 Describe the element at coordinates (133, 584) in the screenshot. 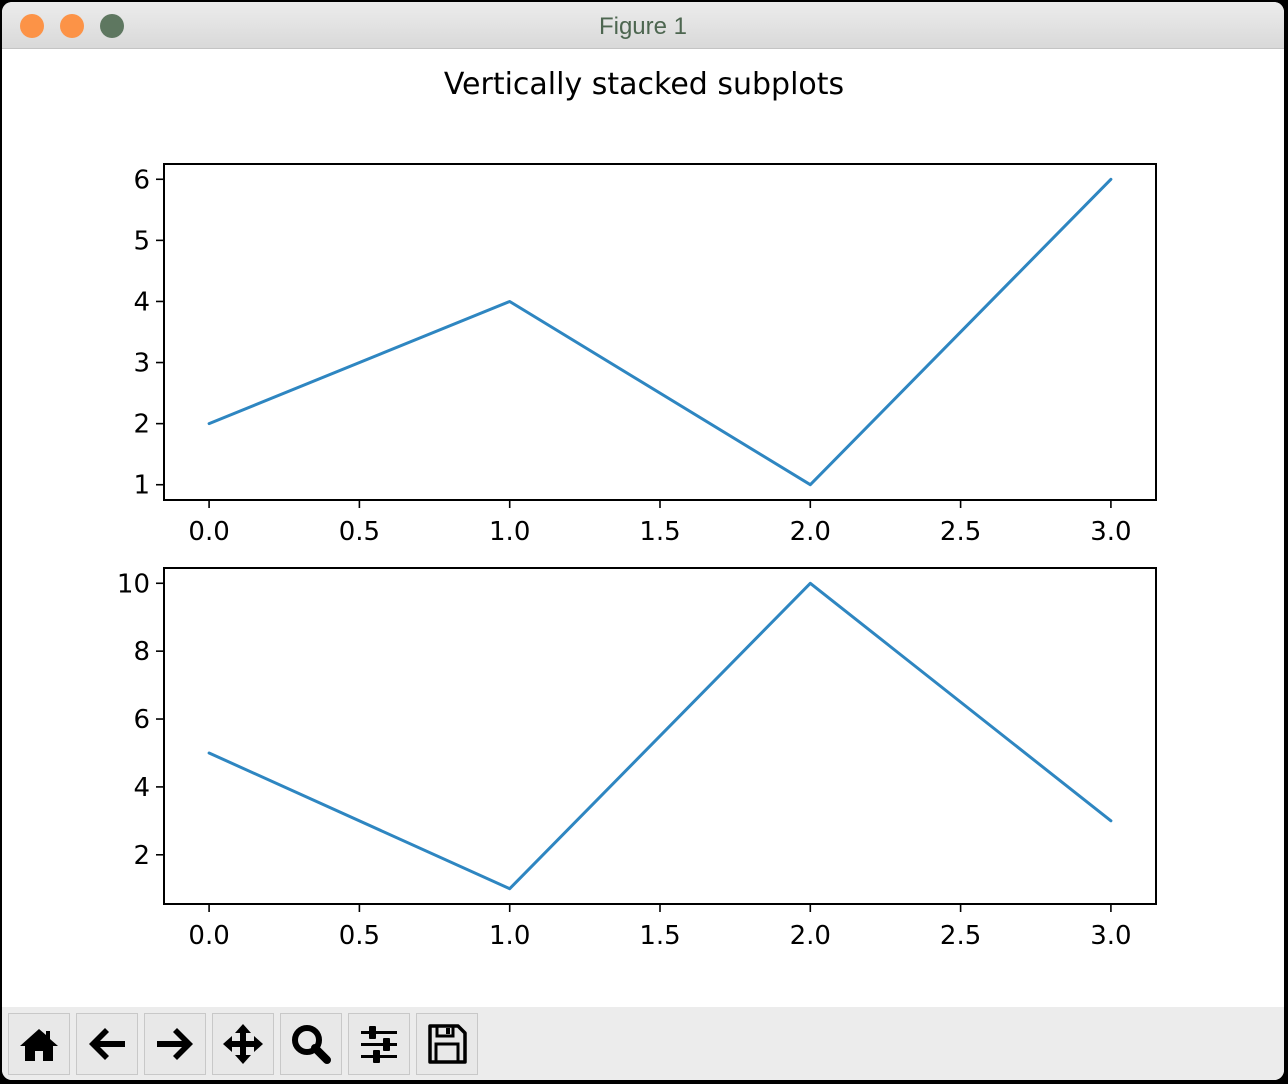

I see `y-tick-label: 10` at that location.